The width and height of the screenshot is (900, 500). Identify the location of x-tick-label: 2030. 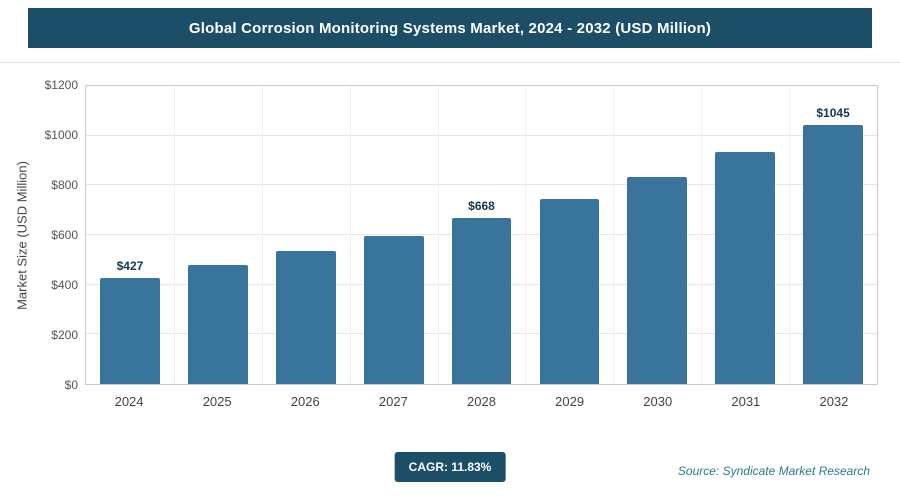
(658, 401).